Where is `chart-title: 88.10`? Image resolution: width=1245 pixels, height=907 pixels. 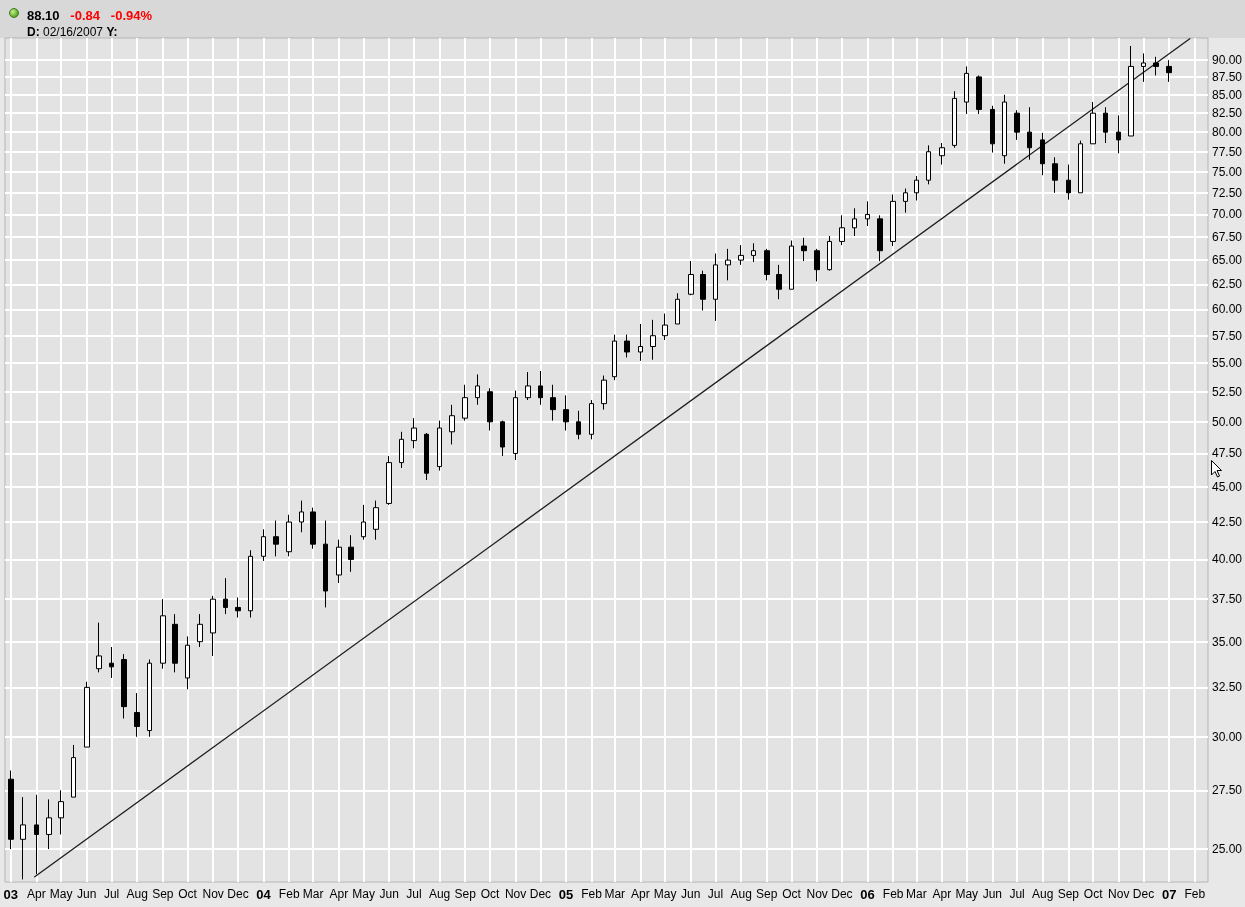 chart-title: 88.10 is located at coordinates (43, 15).